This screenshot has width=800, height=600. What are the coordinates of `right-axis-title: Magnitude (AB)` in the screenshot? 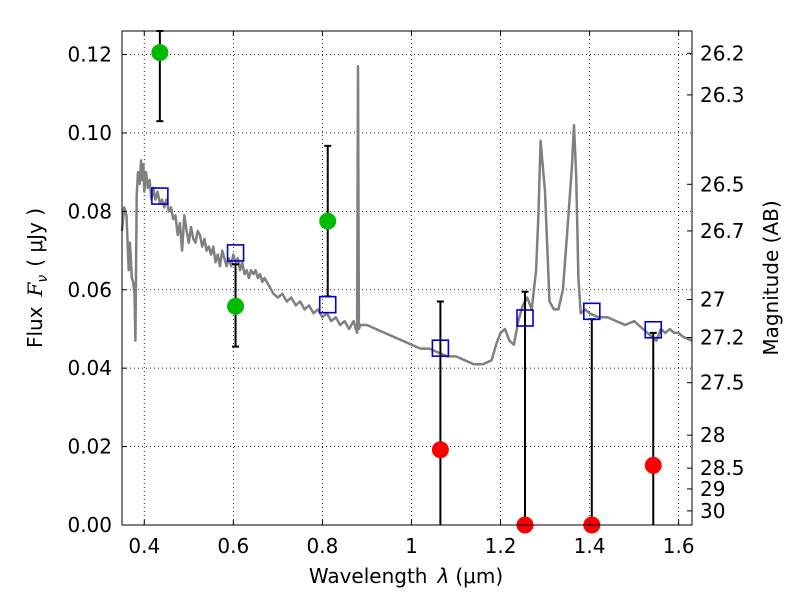 It's located at (771, 277).